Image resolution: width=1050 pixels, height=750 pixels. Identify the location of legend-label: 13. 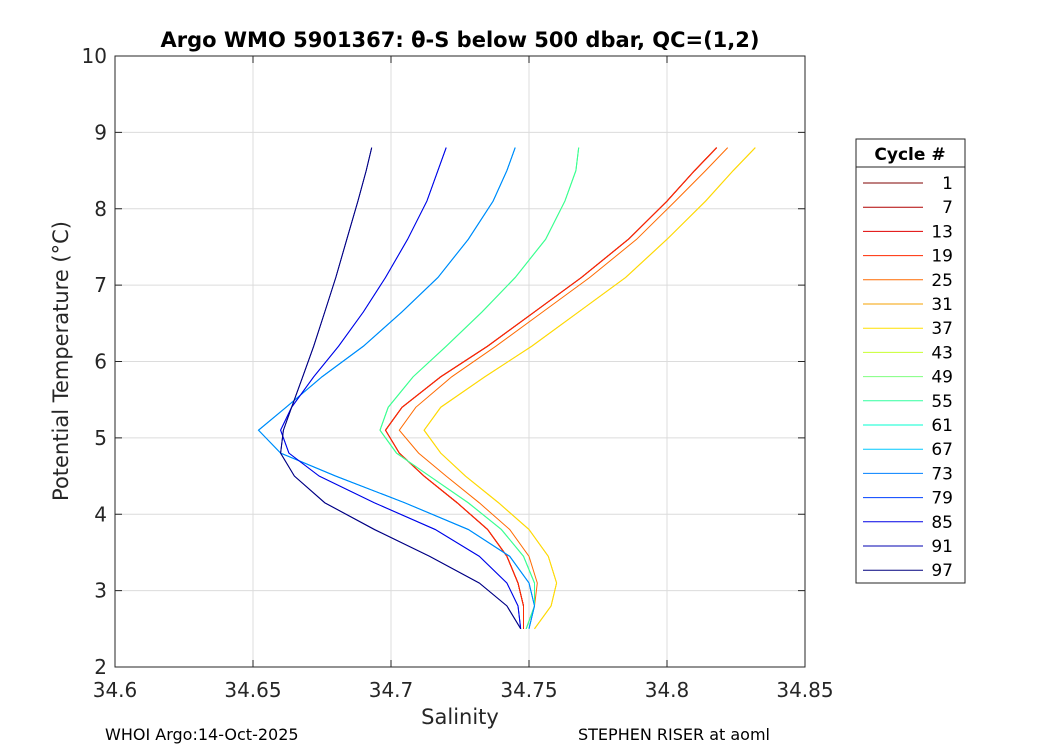
(942, 232).